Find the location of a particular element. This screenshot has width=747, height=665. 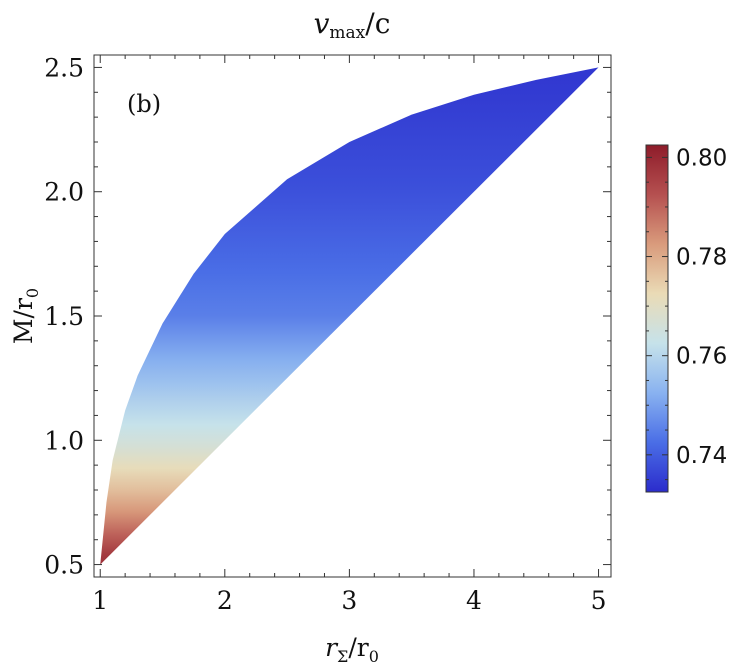

colorbar-tick-label: 0.80 is located at coordinates (701, 158).